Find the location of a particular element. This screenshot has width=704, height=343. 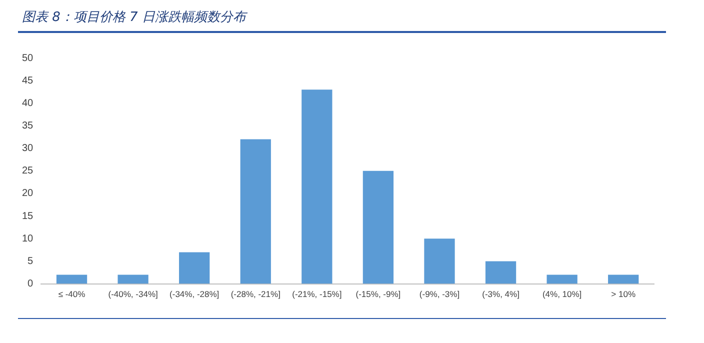

y-tick-label: 0 is located at coordinates (31, 284).